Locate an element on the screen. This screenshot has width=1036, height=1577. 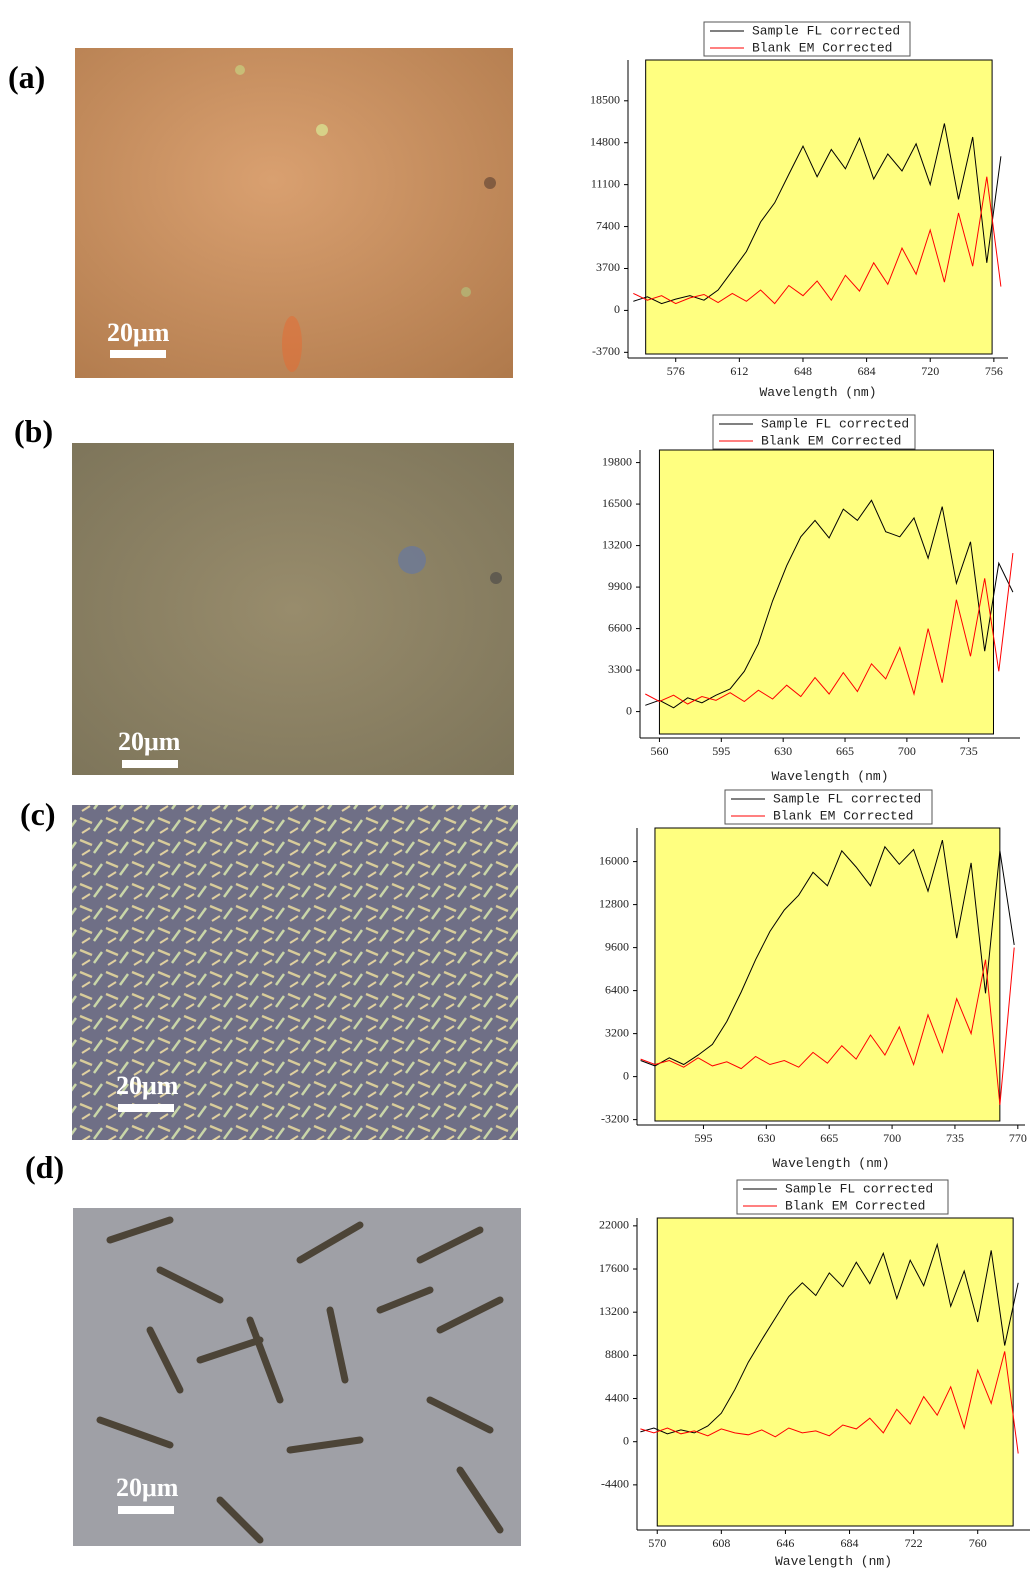
micrograph-c is located at coordinates (295, 972).